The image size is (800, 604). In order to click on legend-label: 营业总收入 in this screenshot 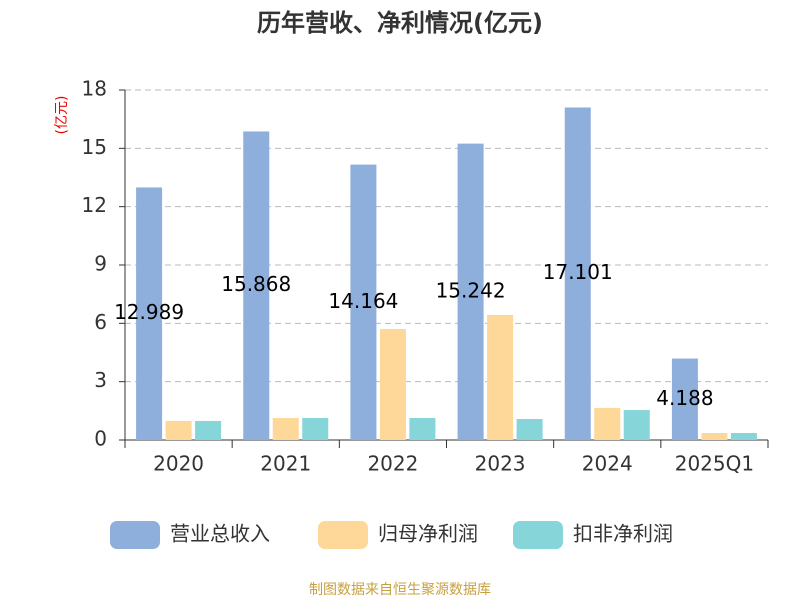, I will do `click(220, 534)`.